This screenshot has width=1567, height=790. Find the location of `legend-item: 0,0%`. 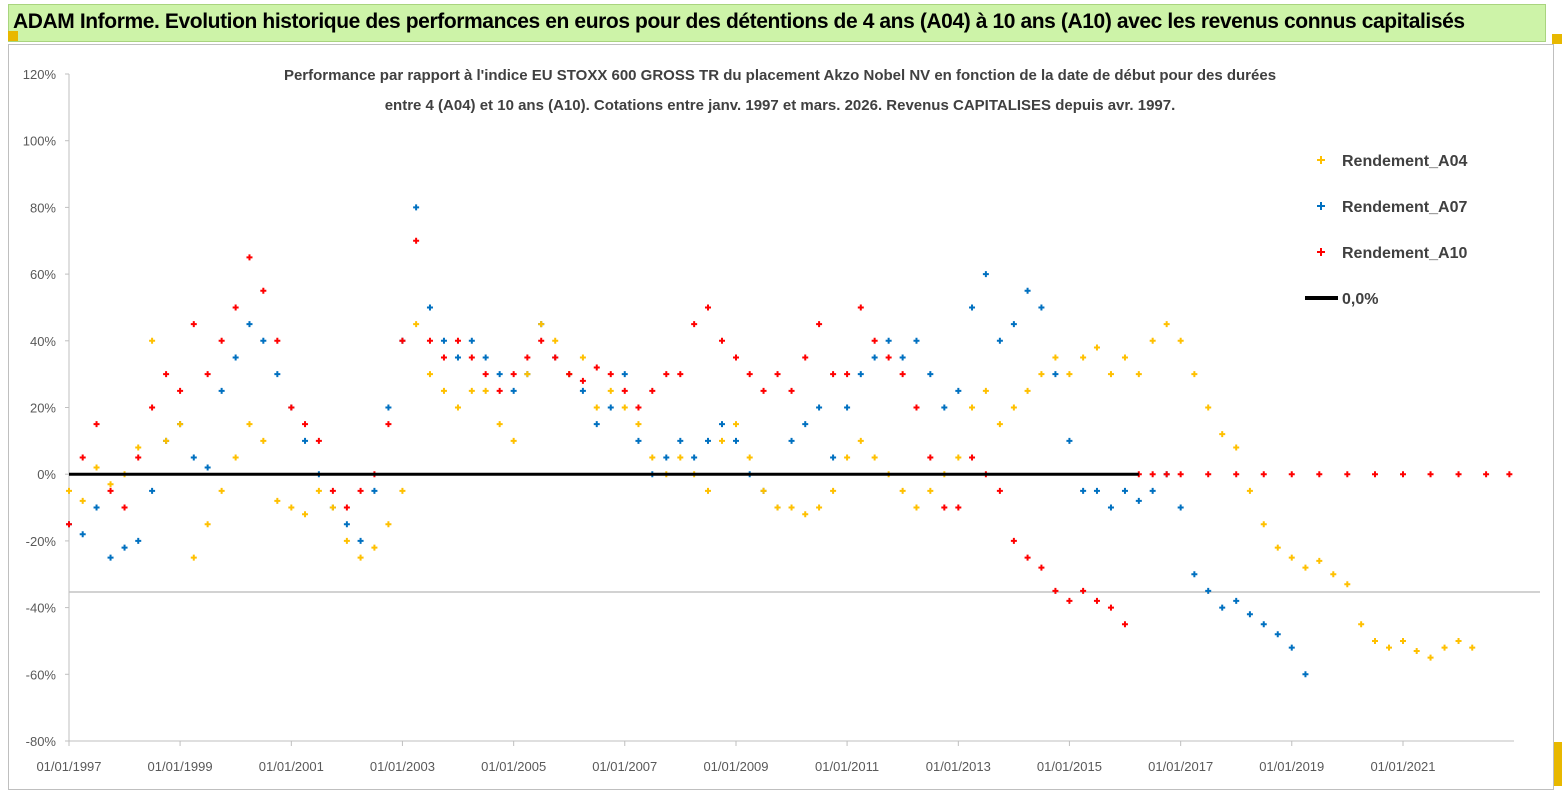

legend-item: 0,0% is located at coordinates (1341, 299).